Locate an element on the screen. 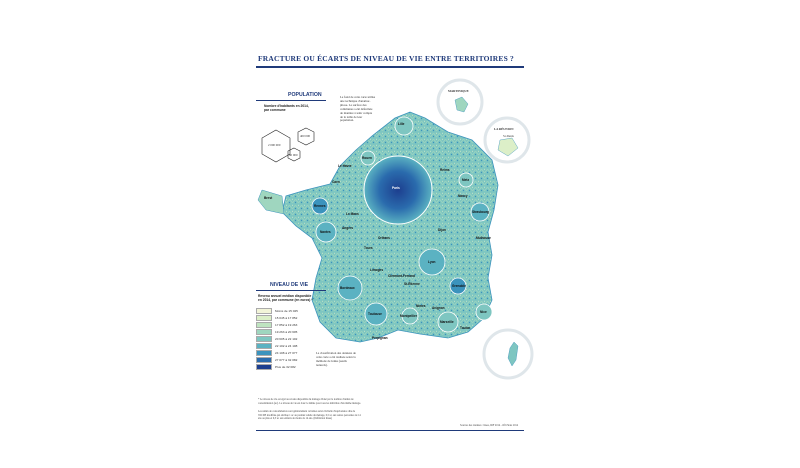 The width and height of the screenshot is (800, 468). legend-label: 24 108 à 27 077 is located at coordinates (286, 353).